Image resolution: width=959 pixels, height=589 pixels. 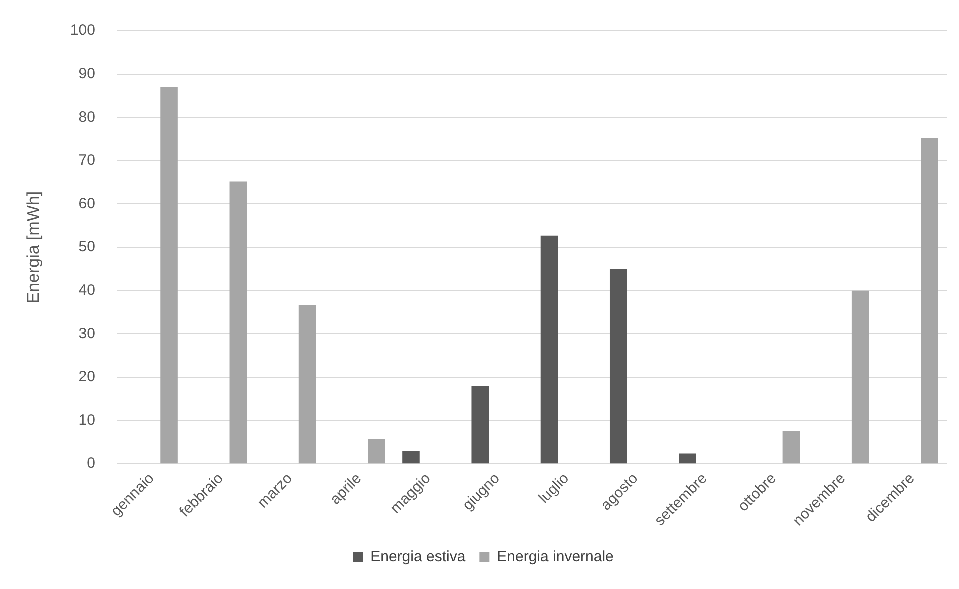 What do you see at coordinates (83, 31) in the screenshot?
I see `y-tick-label: 100` at bounding box center [83, 31].